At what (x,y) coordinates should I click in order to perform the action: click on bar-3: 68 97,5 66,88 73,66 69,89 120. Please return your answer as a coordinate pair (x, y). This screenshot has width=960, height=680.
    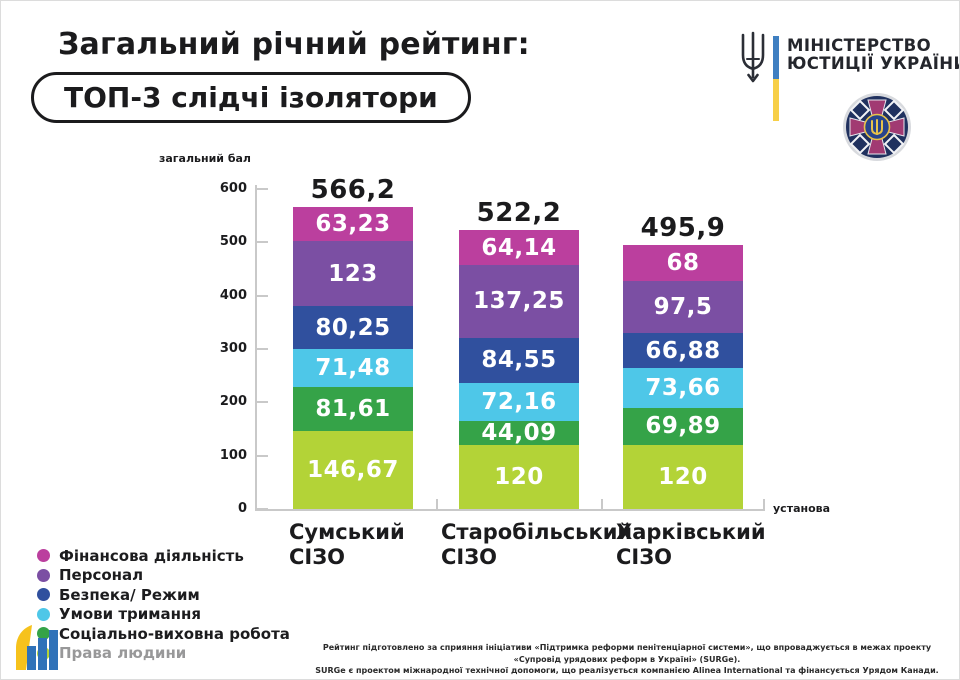
    Looking at the image, I should click on (683, 376).